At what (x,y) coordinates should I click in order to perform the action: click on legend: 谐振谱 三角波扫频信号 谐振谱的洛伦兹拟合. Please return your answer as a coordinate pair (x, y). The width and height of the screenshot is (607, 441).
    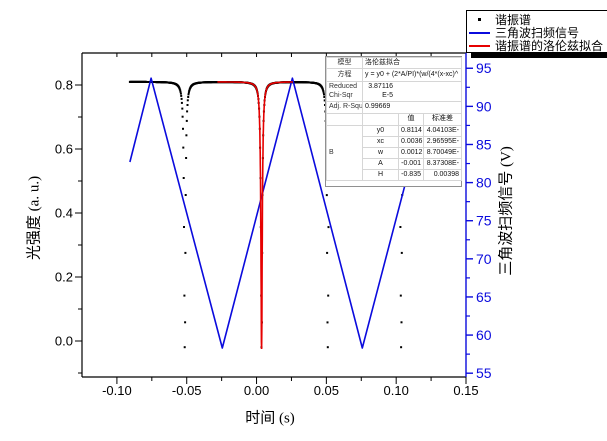
    Looking at the image, I should click on (536, 31).